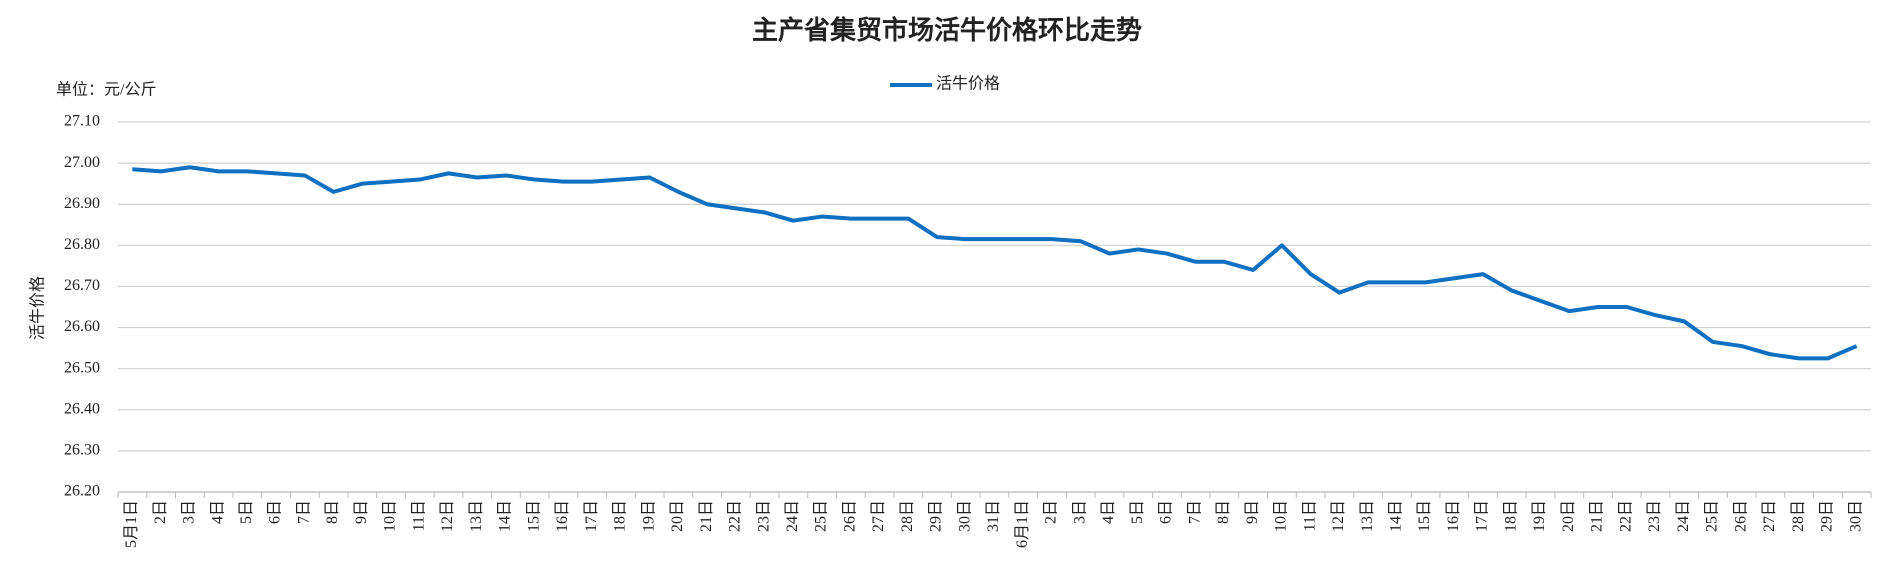  I want to click on y-axis-title: 活牛价格, so click(38, 308).